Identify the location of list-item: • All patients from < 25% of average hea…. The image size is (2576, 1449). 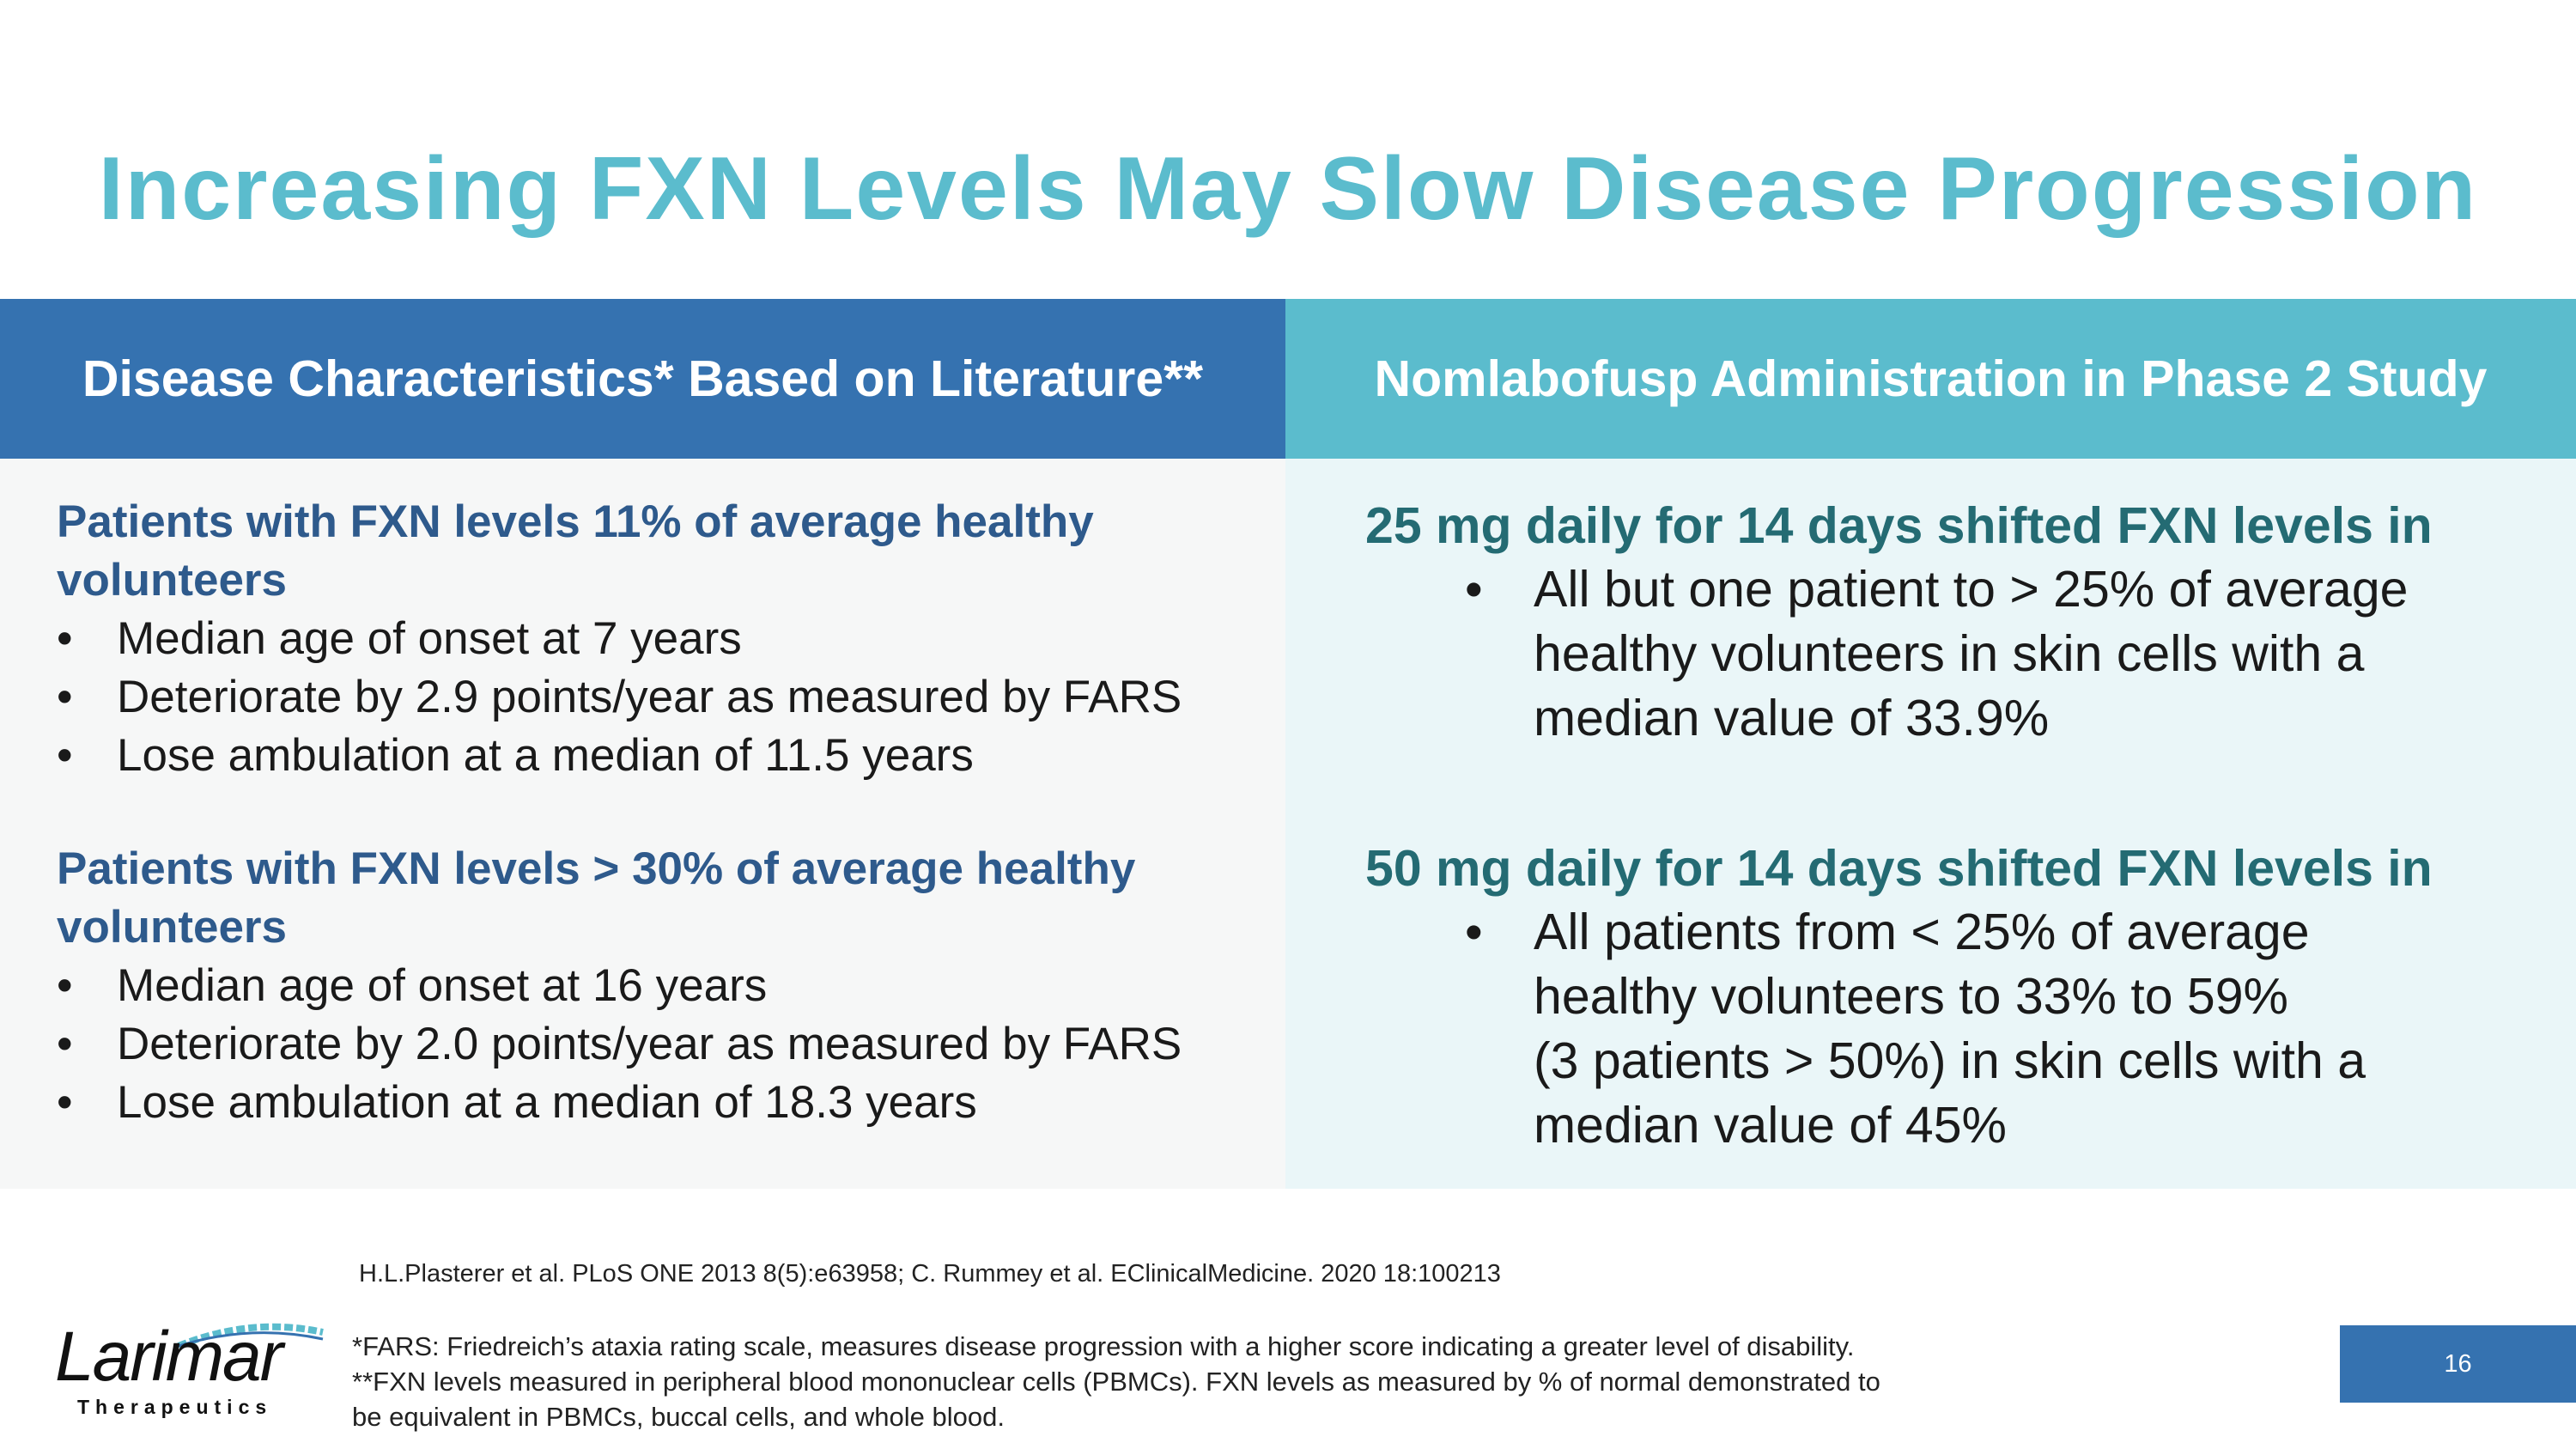
(1966, 1029).